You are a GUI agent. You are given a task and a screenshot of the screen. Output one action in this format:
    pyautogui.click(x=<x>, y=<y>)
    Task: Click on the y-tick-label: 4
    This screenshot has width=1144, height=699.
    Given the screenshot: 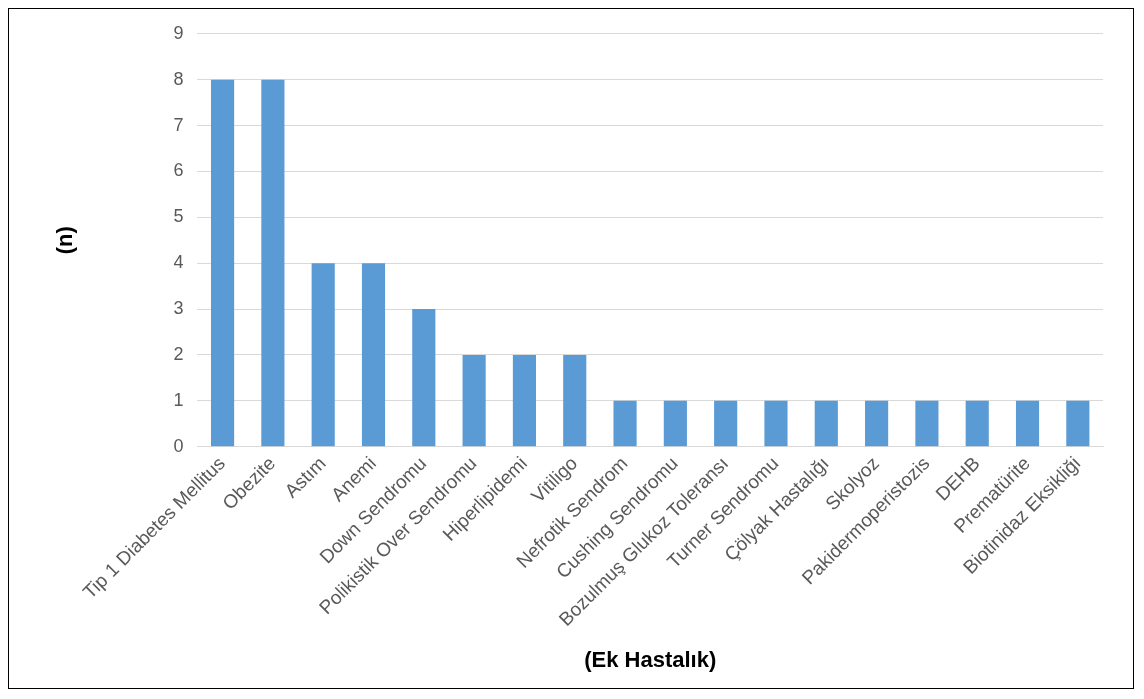 What is the action you would take?
    pyautogui.click(x=178, y=262)
    